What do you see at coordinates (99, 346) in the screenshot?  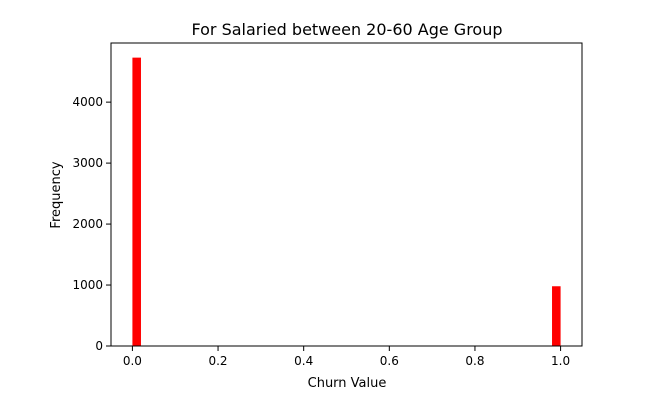 I see `y-tick-label: 0` at bounding box center [99, 346].